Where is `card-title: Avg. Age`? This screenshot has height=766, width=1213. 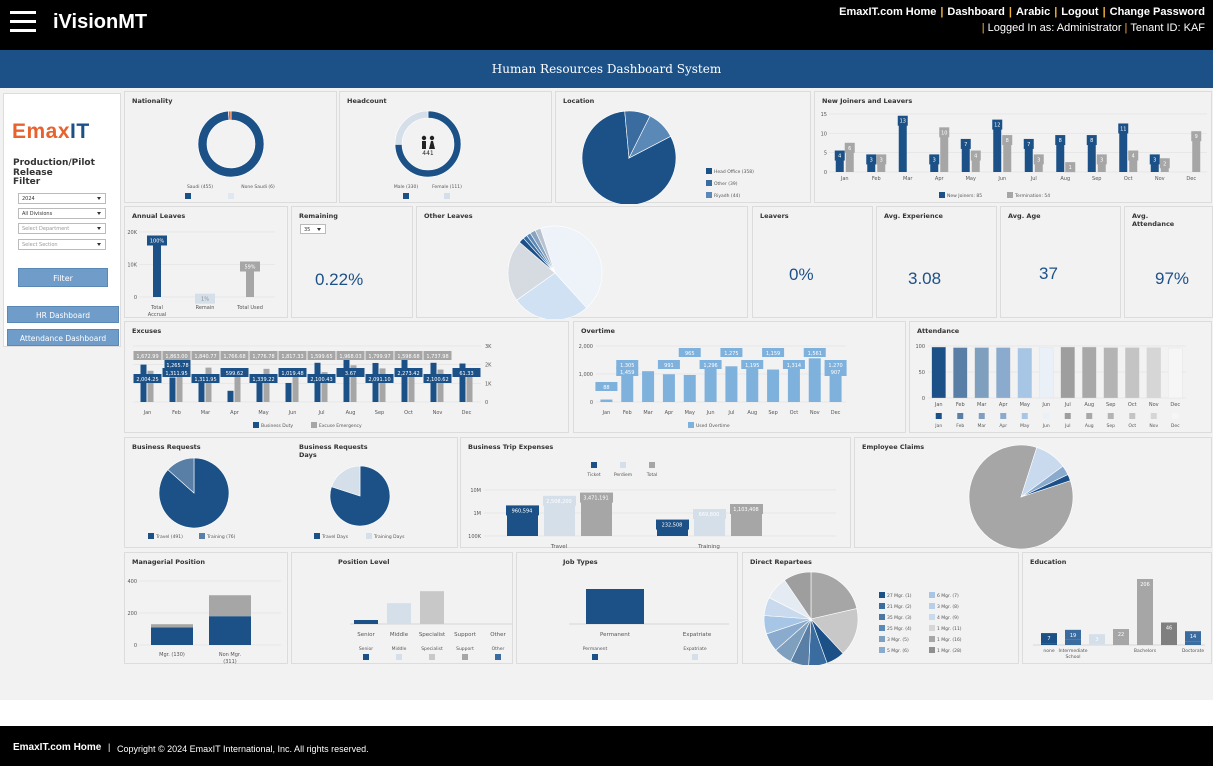
card-title: Avg. Age is located at coordinates (1024, 216).